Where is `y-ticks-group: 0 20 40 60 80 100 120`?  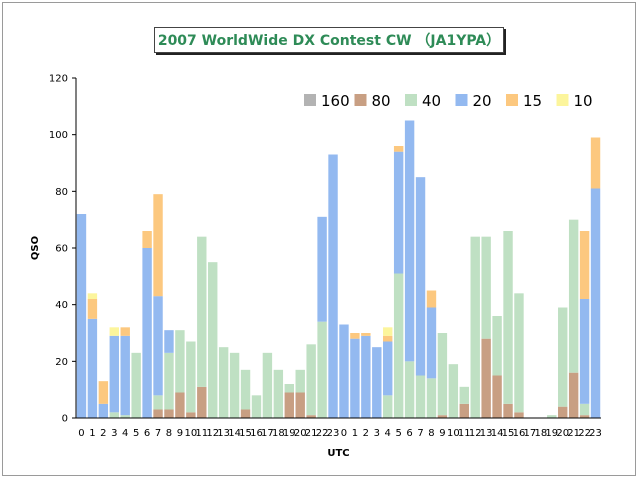 y-ticks-group: 0 20 40 60 80 100 120 is located at coordinates (62, 249).